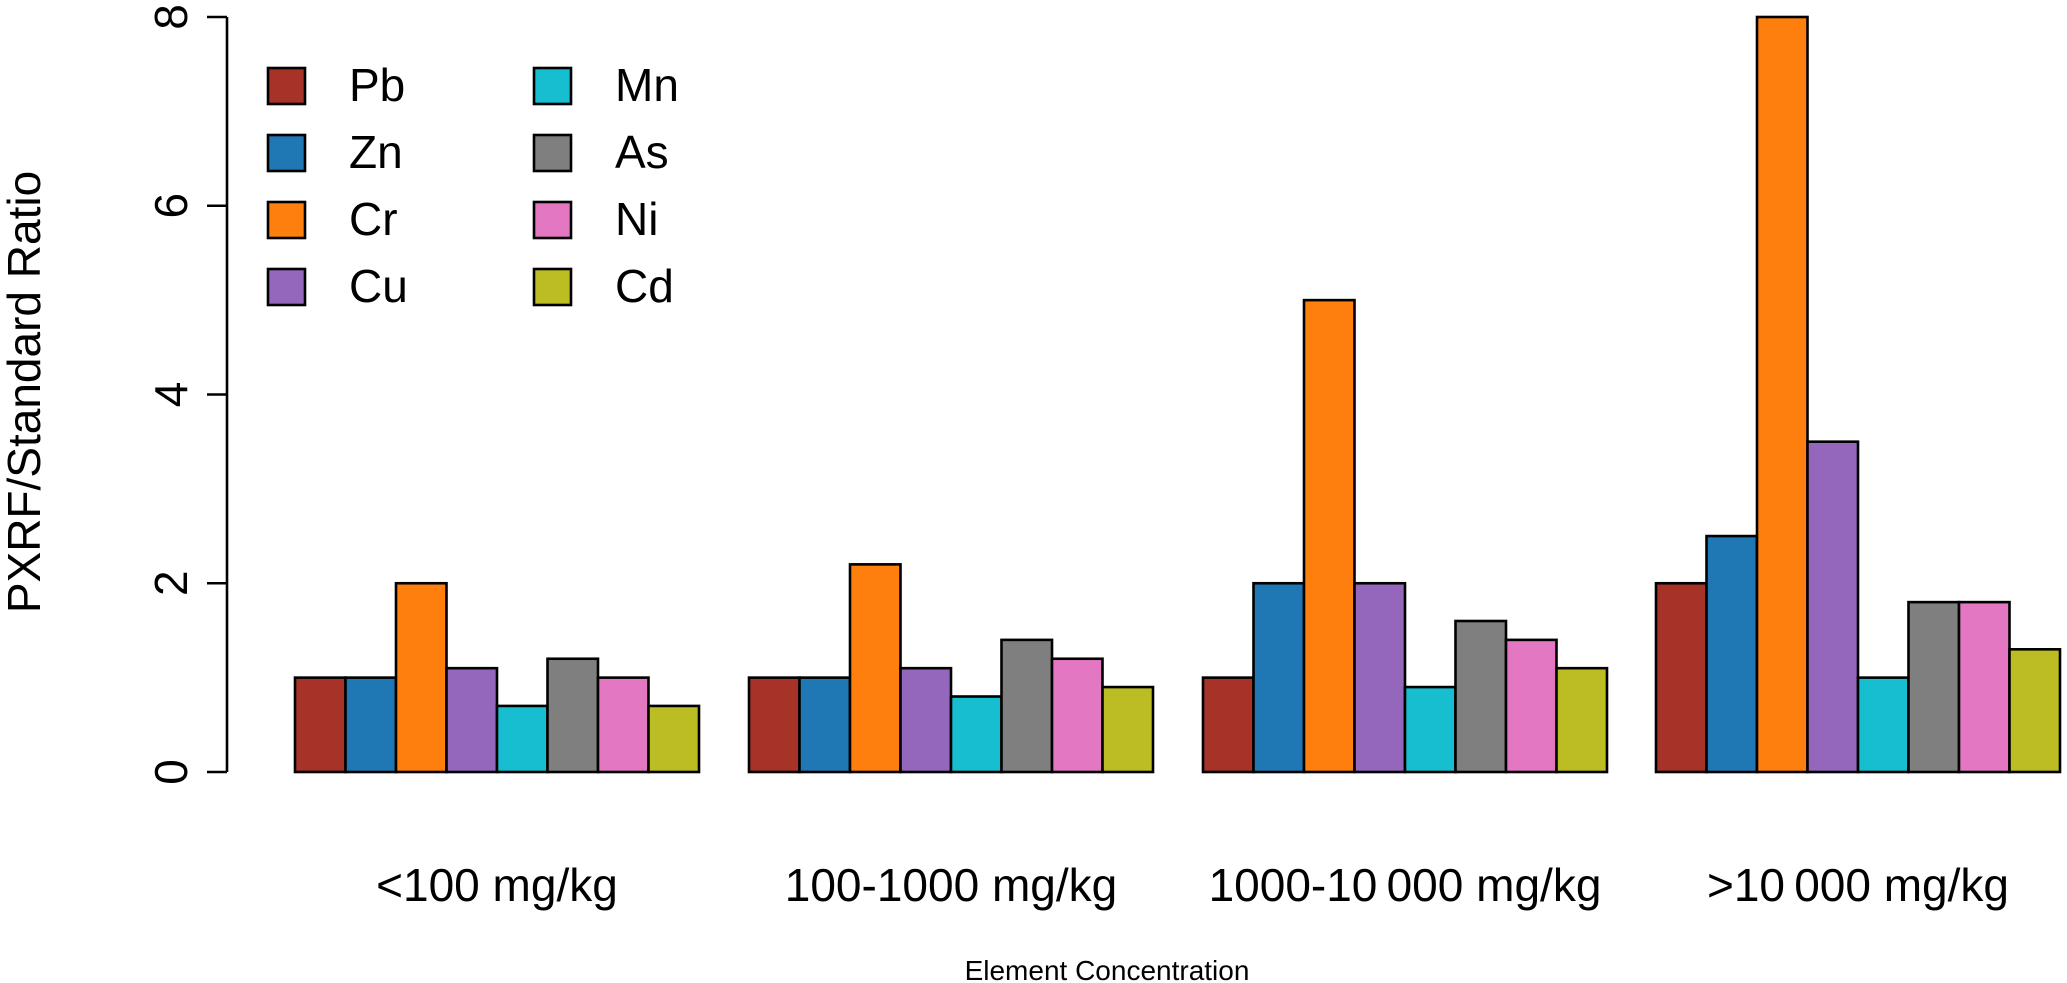  Describe the element at coordinates (25, 392) in the screenshot. I see `y-axis-label: PXRF/Standard Ratio` at that location.